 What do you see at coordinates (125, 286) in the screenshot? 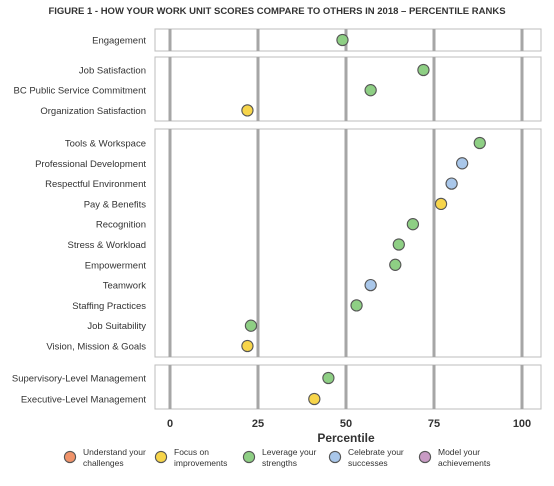
I see `category-label: Teamwork` at bounding box center [125, 286].